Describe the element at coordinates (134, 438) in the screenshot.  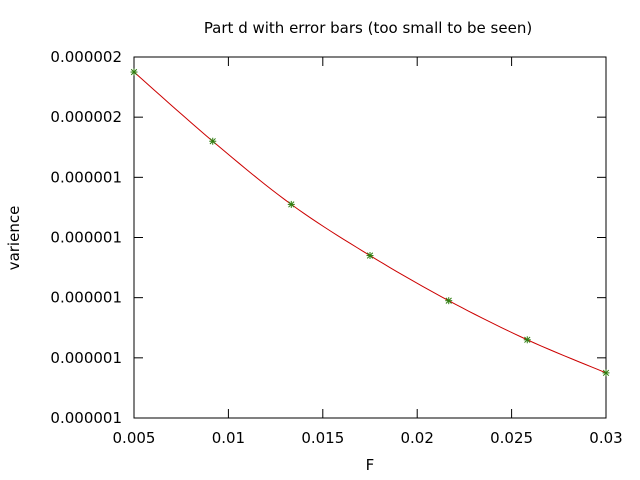
I see `x-tick-label: 0.005` at that location.